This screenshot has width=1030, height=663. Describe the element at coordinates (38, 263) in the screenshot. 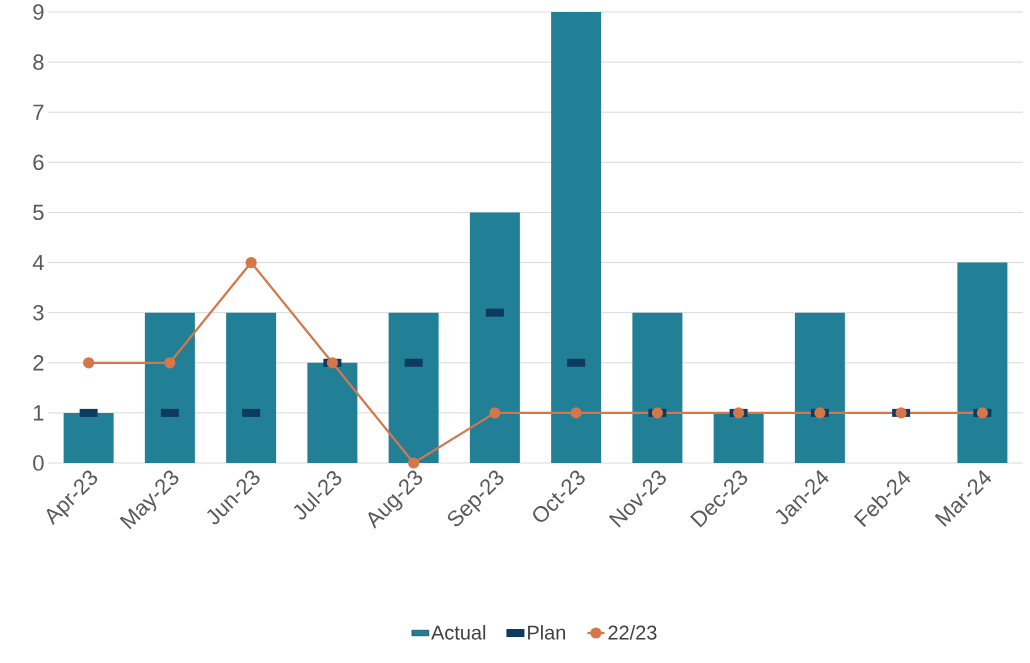

I see `y-tick-label: 4` at that location.